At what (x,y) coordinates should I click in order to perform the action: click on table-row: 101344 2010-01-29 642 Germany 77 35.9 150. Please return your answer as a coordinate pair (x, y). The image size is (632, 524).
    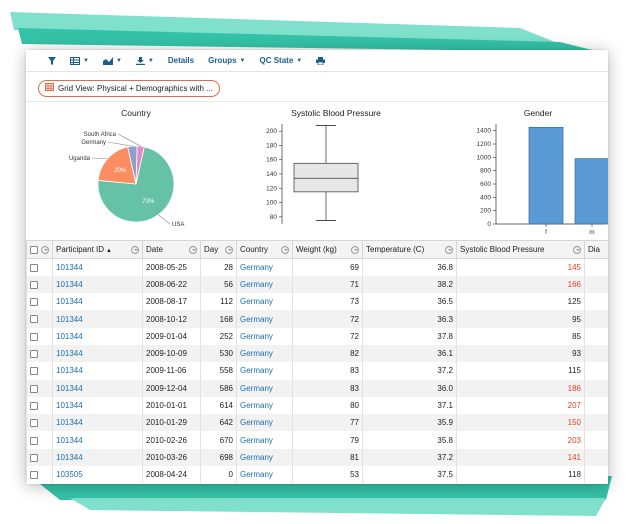
    Looking at the image, I should click on (317, 423).